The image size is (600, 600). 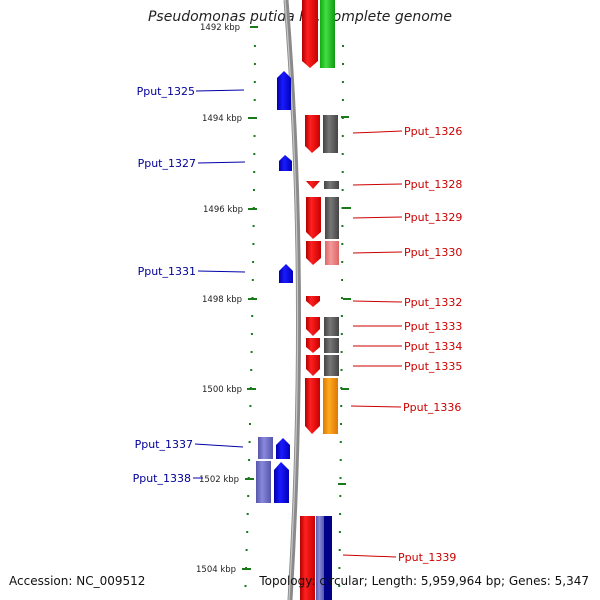 What do you see at coordinates (167, 163) in the screenshot?
I see `label-pput-1327: Pput_1327` at bounding box center [167, 163].